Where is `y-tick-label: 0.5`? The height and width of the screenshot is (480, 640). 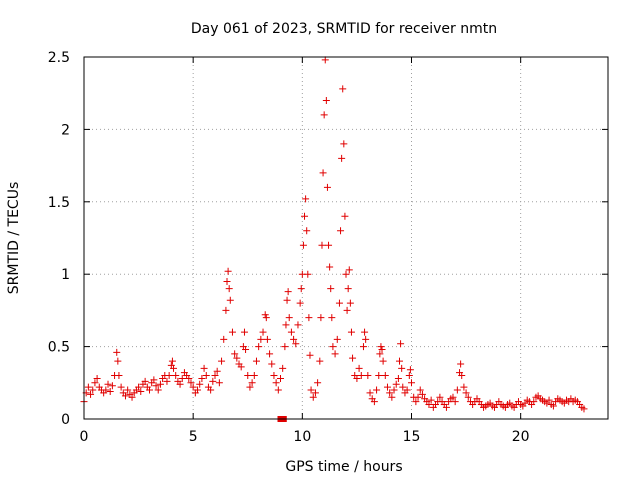
y-tick-label: 0.5 is located at coordinates (59, 348).